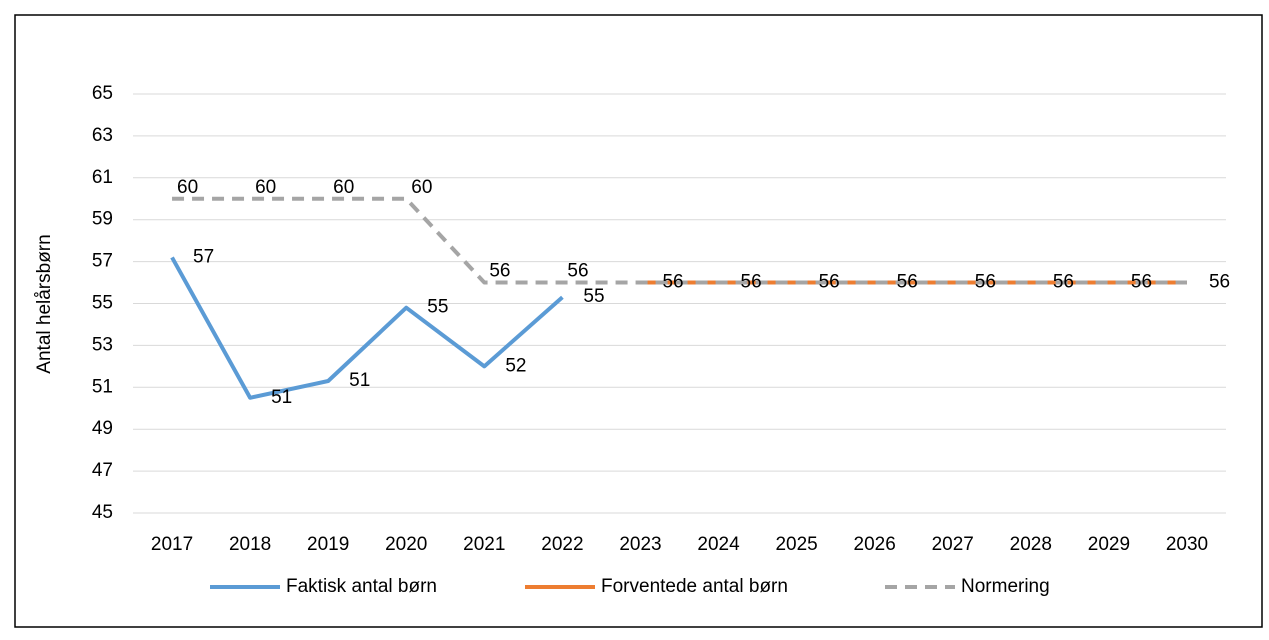 This screenshot has width=1269, height=640. I want to click on x-tick-label: 2018, so click(250, 544).